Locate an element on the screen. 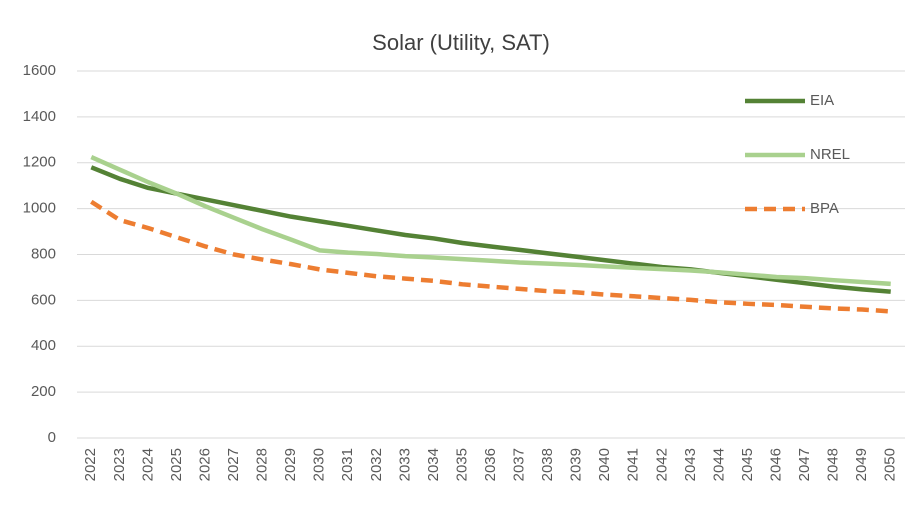 Image resolution: width=922 pixels, height=511 pixels. y-tick-label: 0 is located at coordinates (52, 437).